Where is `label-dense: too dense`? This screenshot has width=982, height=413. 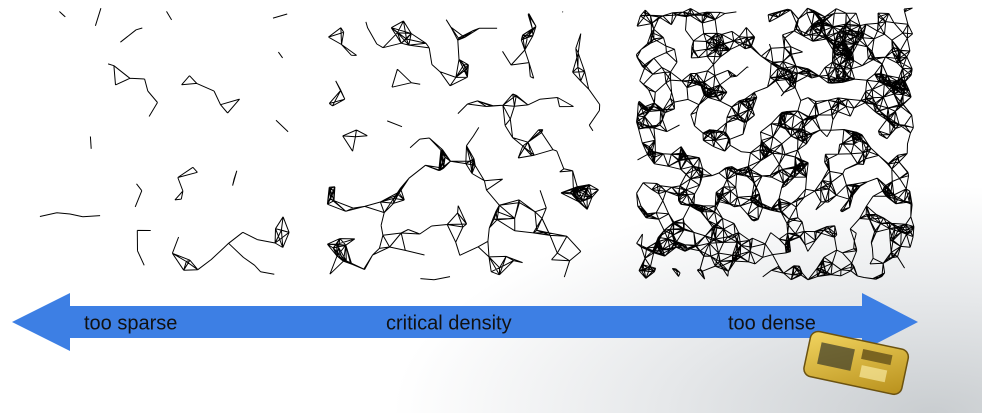
label-dense: too dense is located at coordinates (772, 323).